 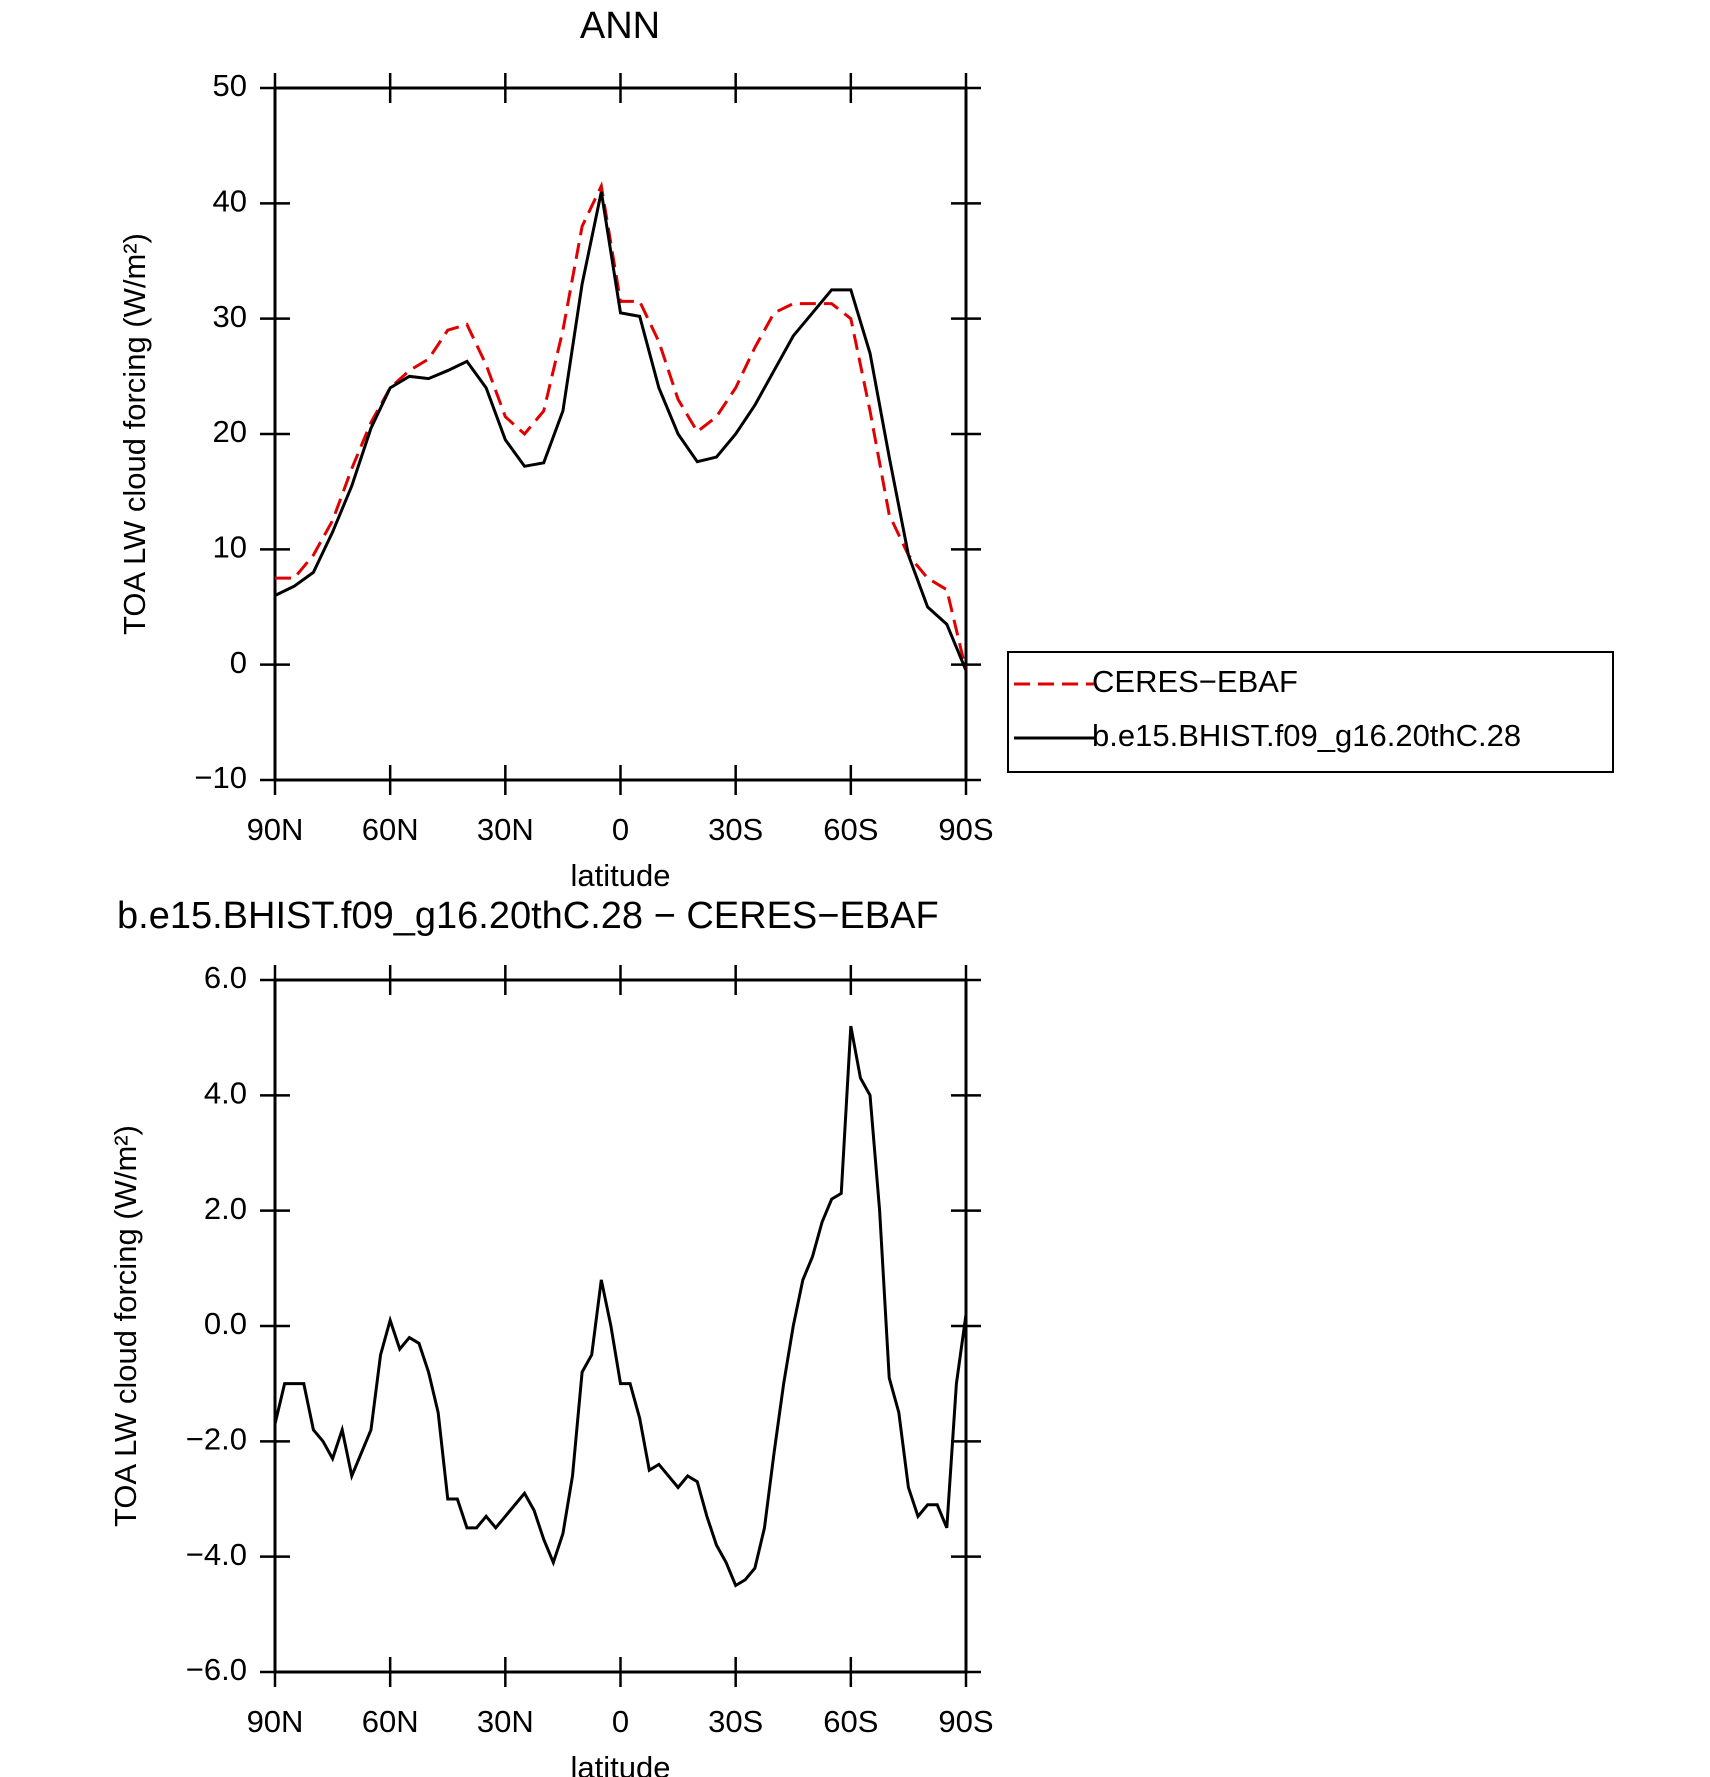 I want to click on y-tick-label: 4.0, so click(x=225, y=1093).